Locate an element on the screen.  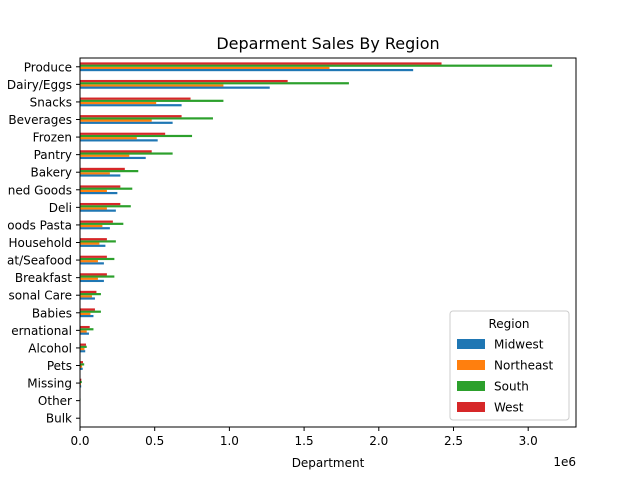
y-tick-label: sonal Care is located at coordinates (41, 296).